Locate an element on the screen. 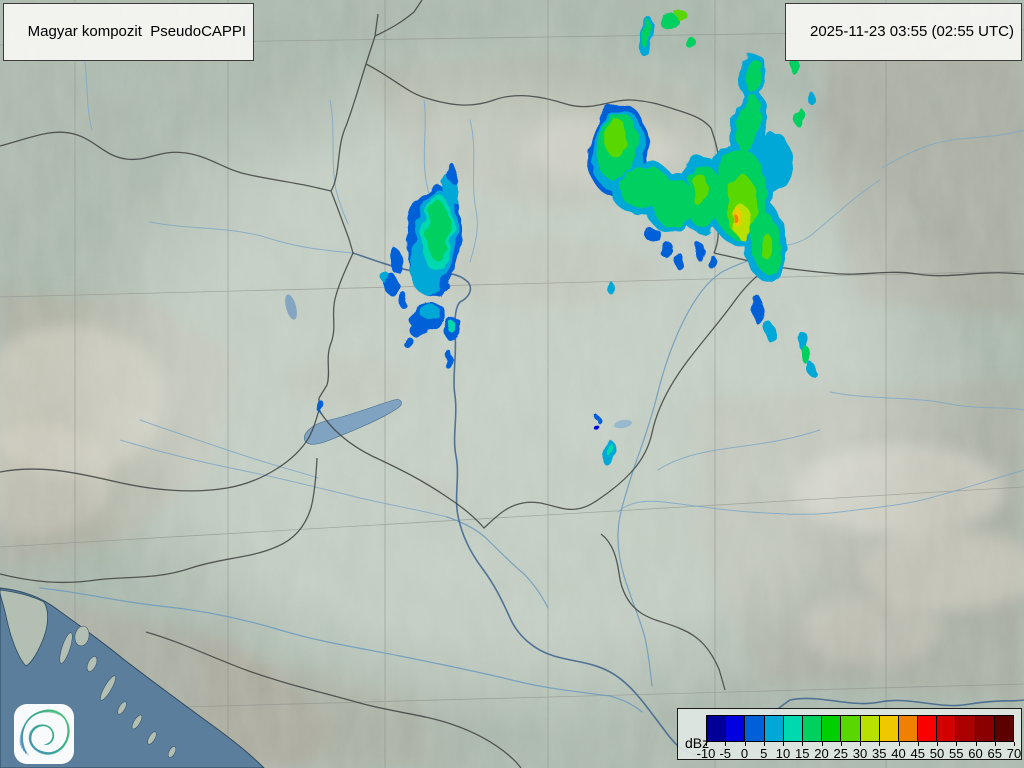  legend-tick-label: 50 is located at coordinates (937, 753).